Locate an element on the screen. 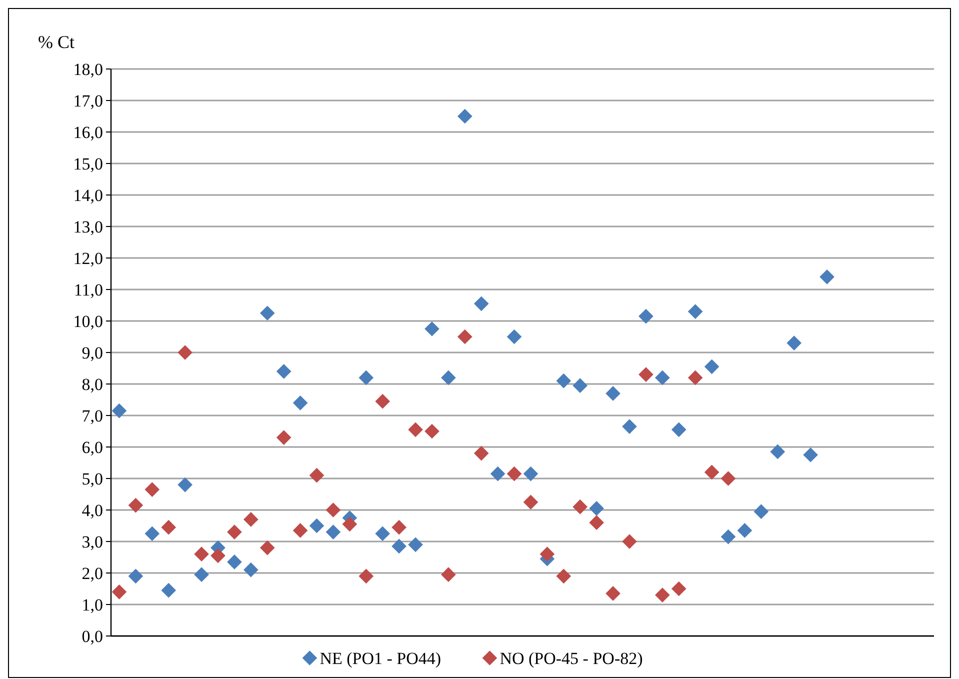 Image resolution: width=959 pixels, height=679 pixels. y-tick-label: 6,0 is located at coordinates (92, 447).